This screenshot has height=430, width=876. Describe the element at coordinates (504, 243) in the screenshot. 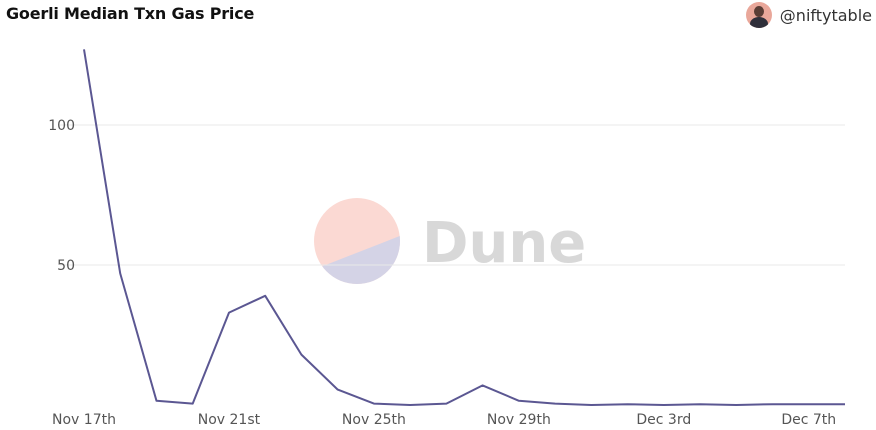

I see `dune-watermark-text: Dune` at that location.